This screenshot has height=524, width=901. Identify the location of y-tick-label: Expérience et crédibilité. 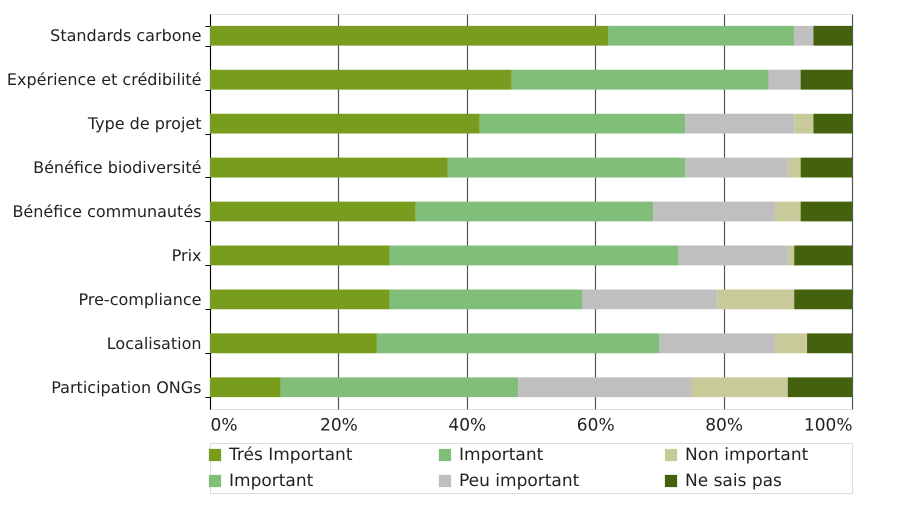
(104, 80).